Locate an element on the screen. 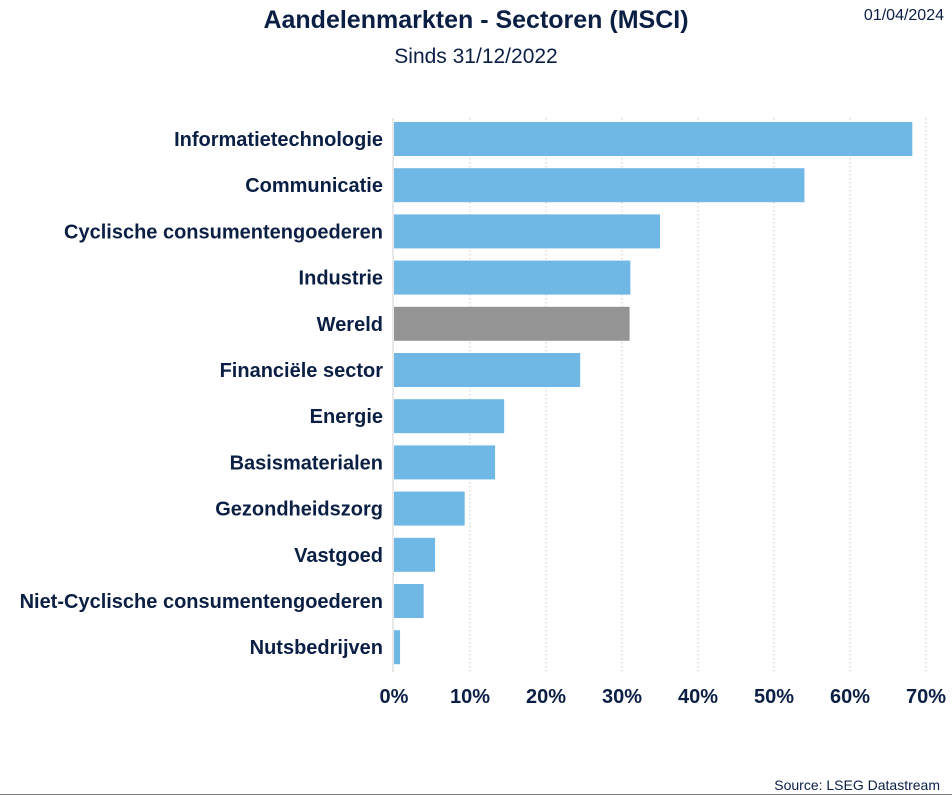 The image size is (952, 797). x-tick-label: 70% is located at coordinates (926, 697).